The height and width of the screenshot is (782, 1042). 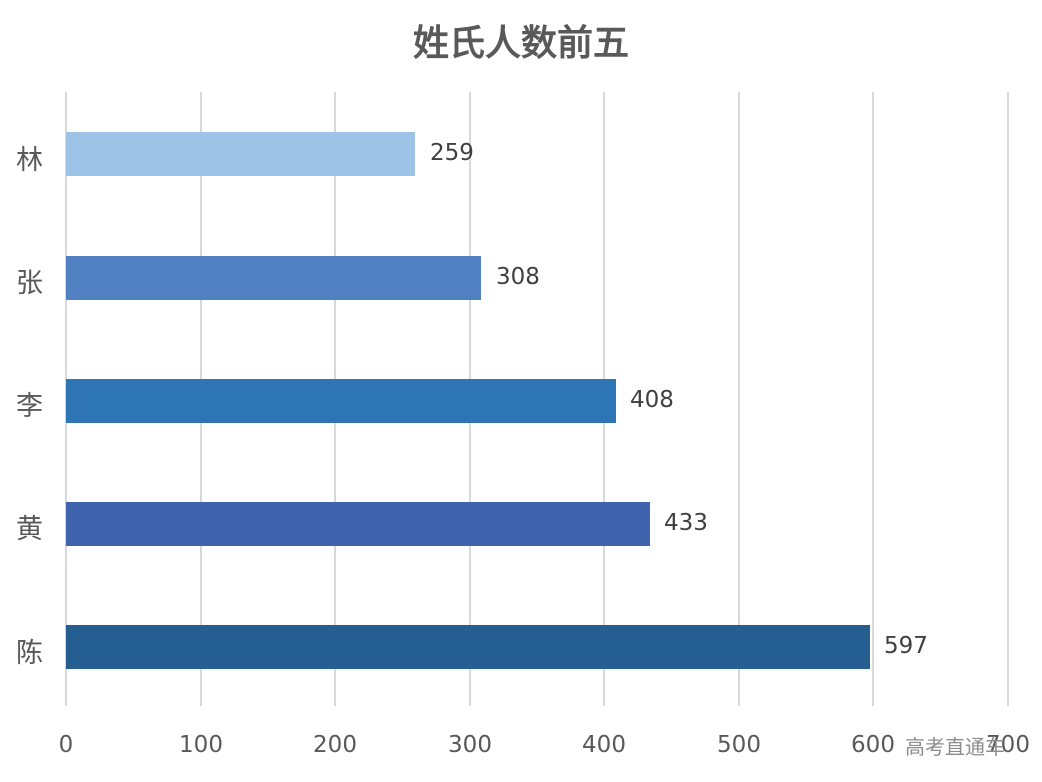 What do you see at coordinates (201, 745) in the screenshot?
I see `x-tick: 100` at bounding box center [201, 745].